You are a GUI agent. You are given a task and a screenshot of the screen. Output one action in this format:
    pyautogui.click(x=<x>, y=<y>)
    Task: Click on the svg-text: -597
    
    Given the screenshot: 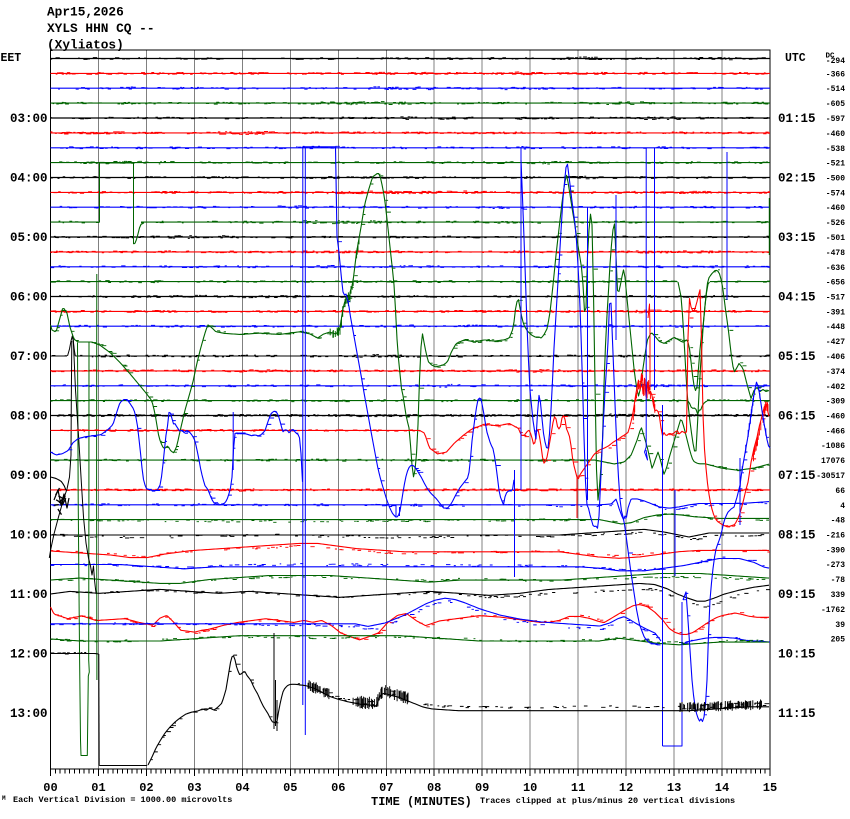 What is the action you would take?
    pyautogui.click(x=835, y=119)
    